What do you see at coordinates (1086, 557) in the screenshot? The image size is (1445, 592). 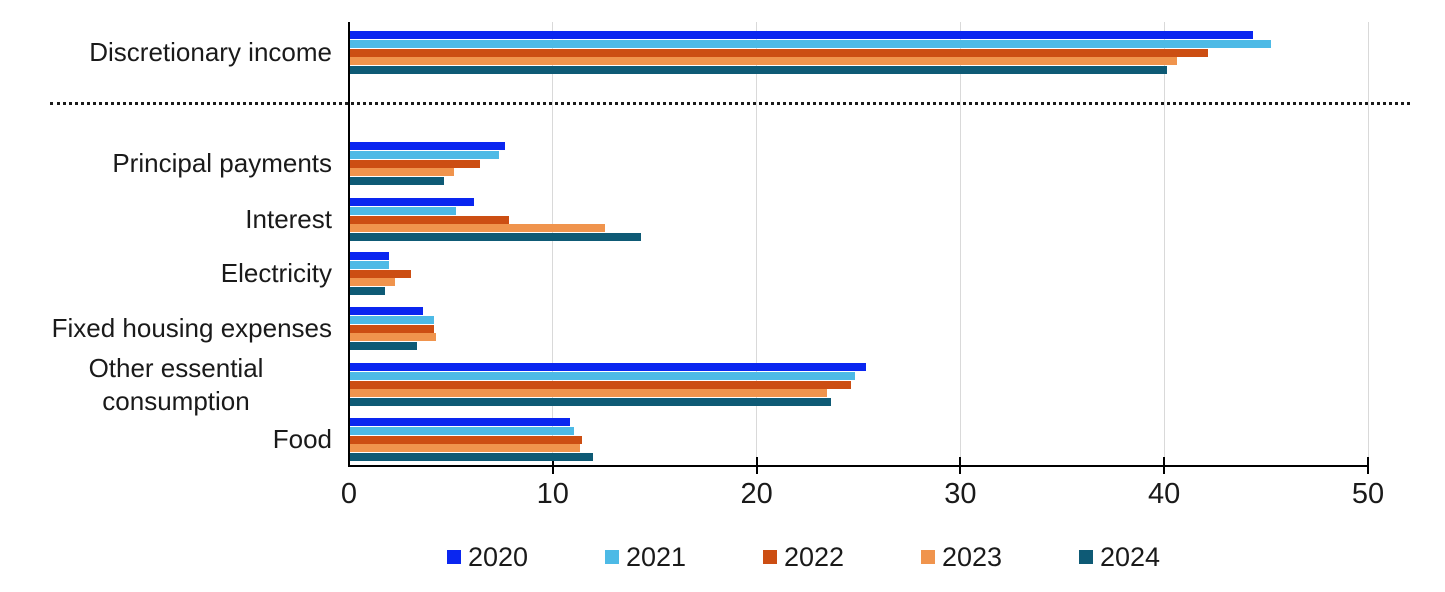 I see `legend-swatch-2024` at bounding box center [1086, 557].